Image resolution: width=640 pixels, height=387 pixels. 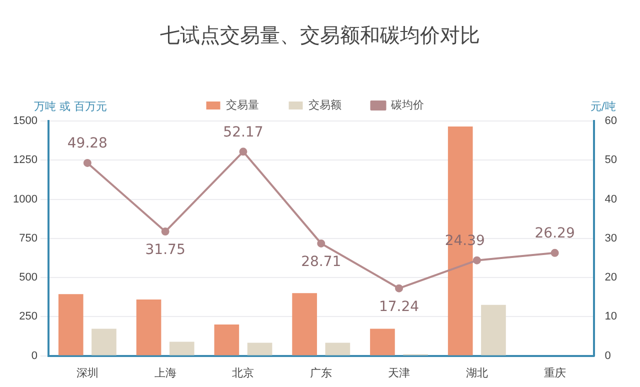 What do you see at coordinates (165, 373) in the screenshot?
I see `x-tick-label: 上海` at bounding box center [165, 373].